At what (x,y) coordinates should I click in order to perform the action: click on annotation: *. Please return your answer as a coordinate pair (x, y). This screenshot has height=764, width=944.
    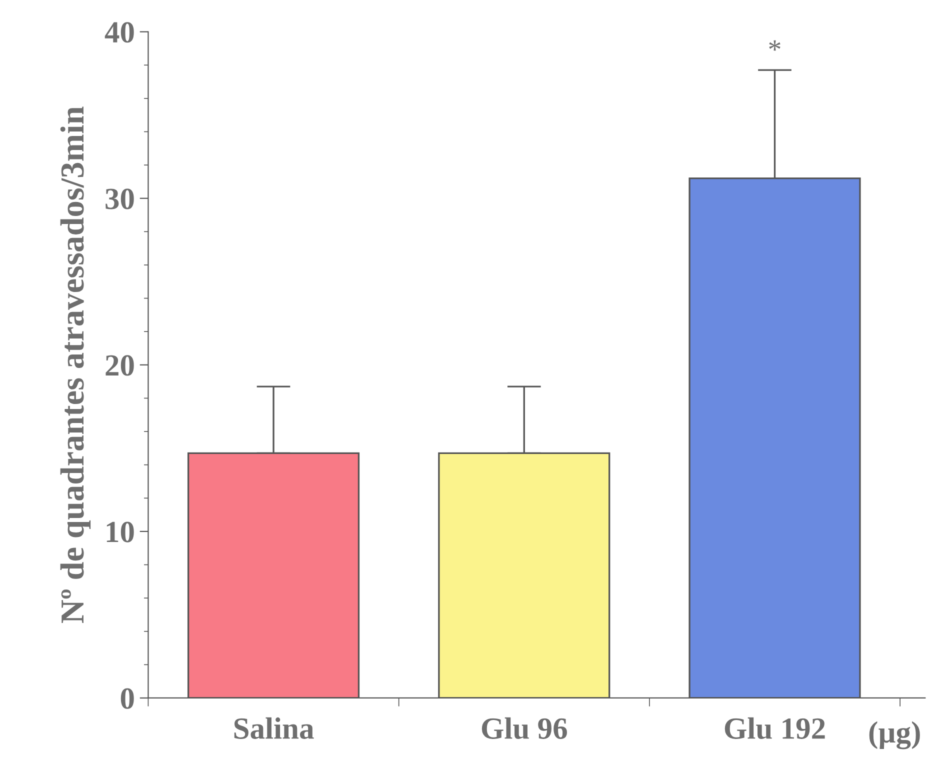
    Looking at the image, I should click on (774, 45).